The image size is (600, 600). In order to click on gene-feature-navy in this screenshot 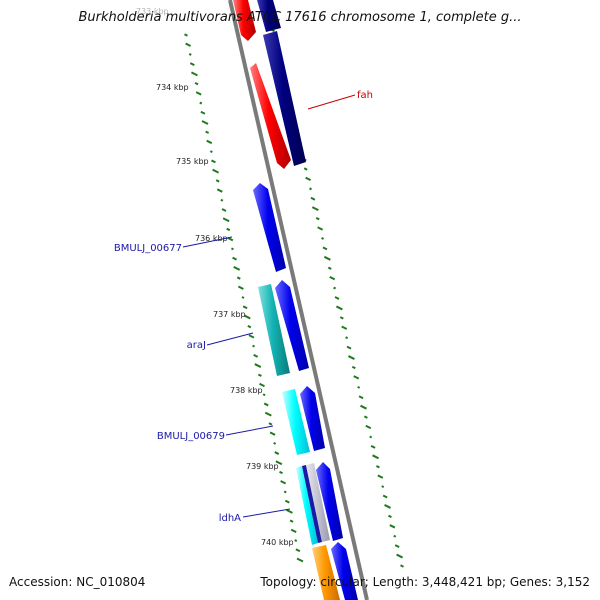, I will do `click(284, 98)`.